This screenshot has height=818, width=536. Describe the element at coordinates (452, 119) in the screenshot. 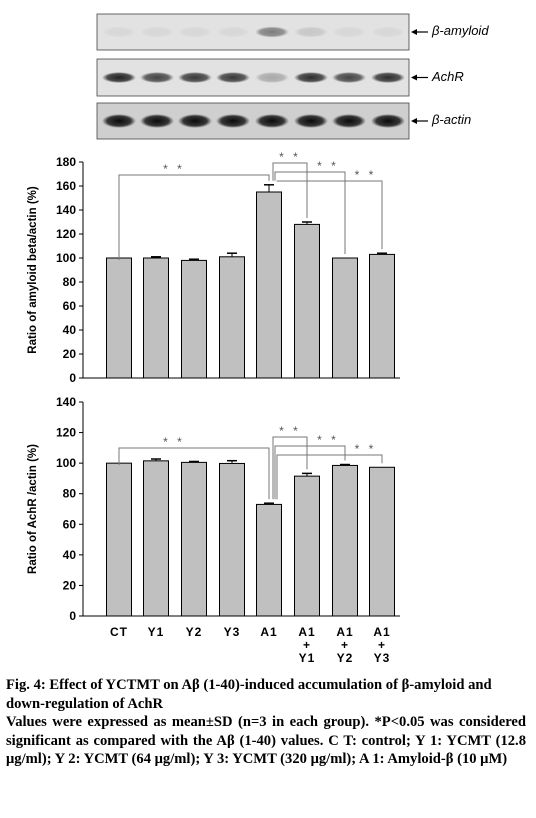

I see `blot-label: β-actin` at that location.